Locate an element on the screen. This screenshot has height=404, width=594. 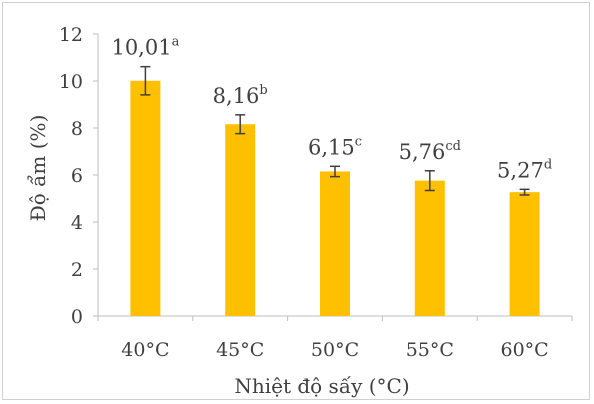
x-tick-label: 50°C is located at coordinates (335, 350).